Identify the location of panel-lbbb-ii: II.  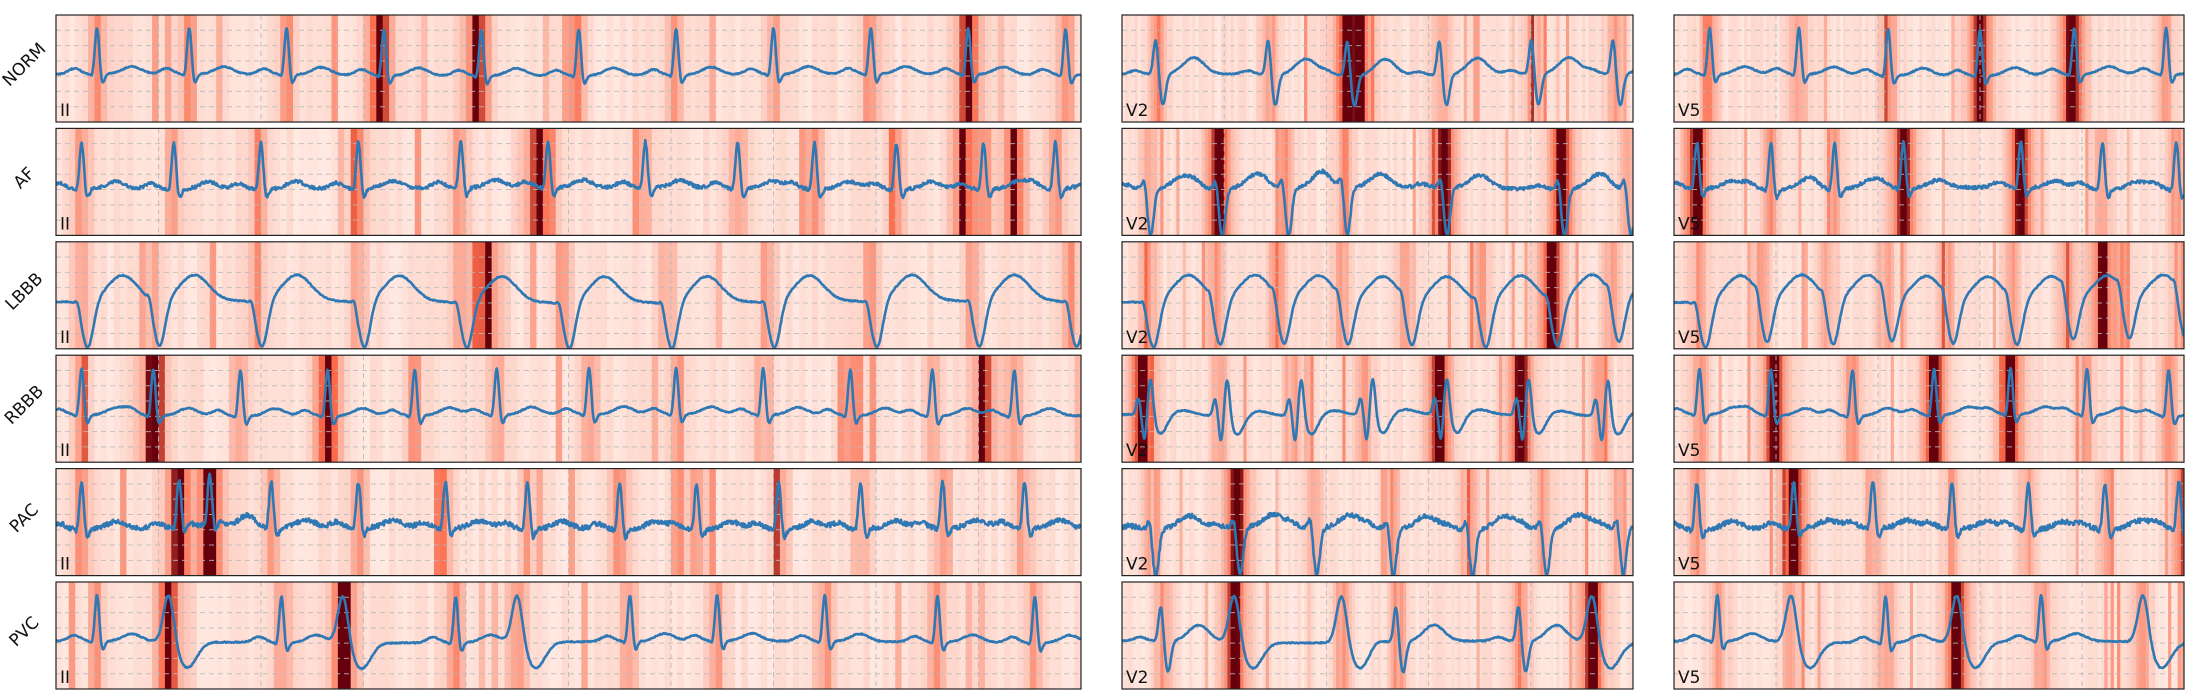
(568, 295).